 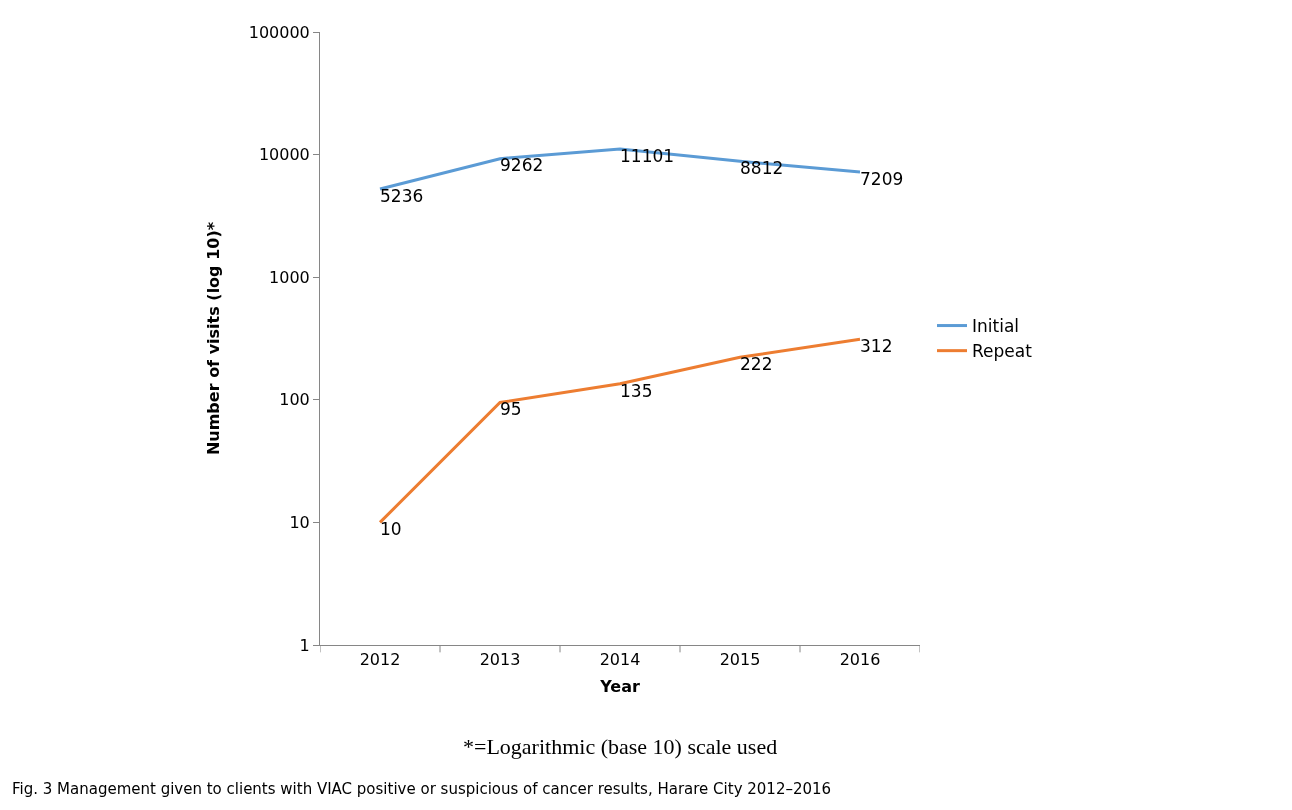 What do you see at coordinates (996, 326) in the screenshot?
I see `legend-label: Initial` at bounding box center [996, 326].